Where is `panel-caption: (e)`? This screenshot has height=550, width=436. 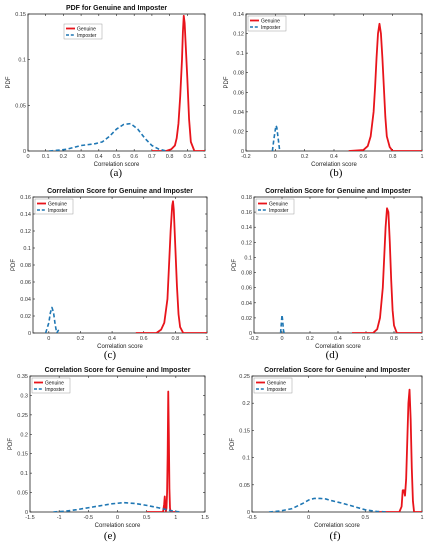
panel-caption: (e) is located at coordinates (110, 536).